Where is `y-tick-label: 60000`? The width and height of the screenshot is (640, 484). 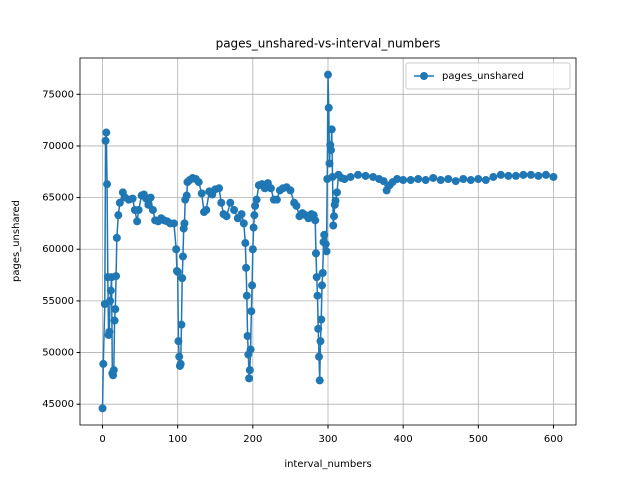
y-tick-label: 60000 is located at coordinates (58, 249).